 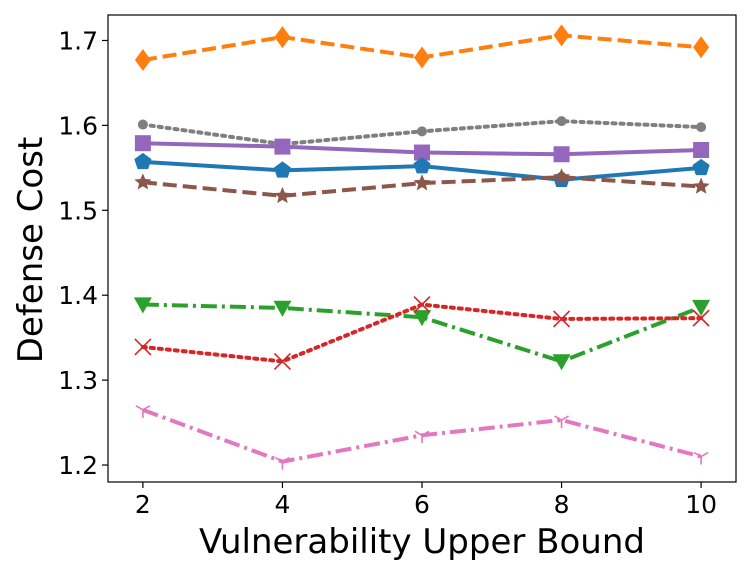 I want to click on y-tick-label: 1.3, so click(x=78, y=380).